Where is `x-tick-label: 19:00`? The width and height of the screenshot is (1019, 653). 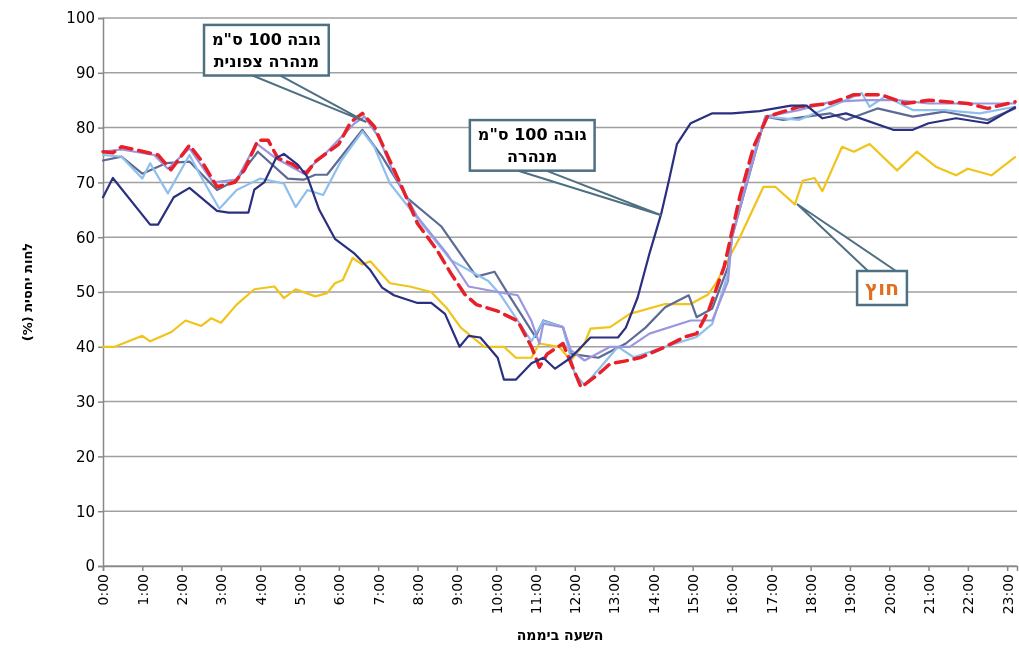
x-tick-label: 19:00 is located at coordinates (850, 594).